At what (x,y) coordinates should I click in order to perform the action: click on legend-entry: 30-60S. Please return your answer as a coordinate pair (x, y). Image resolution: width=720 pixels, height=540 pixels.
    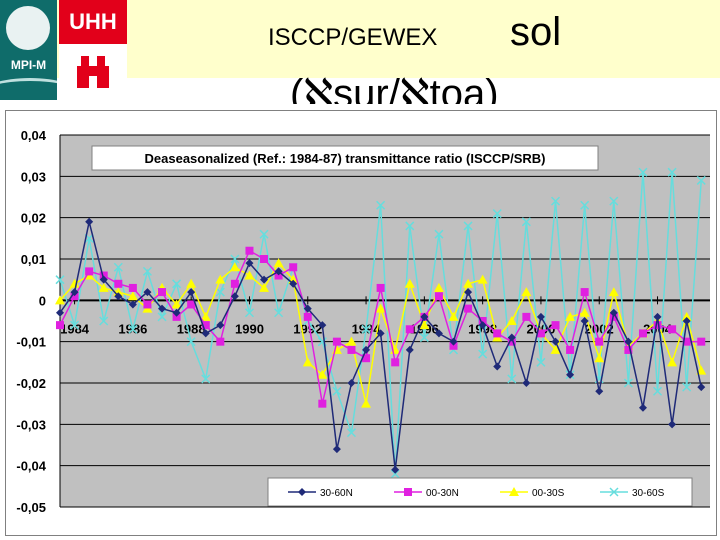
    Looking at the image, I should click on (632, 493).